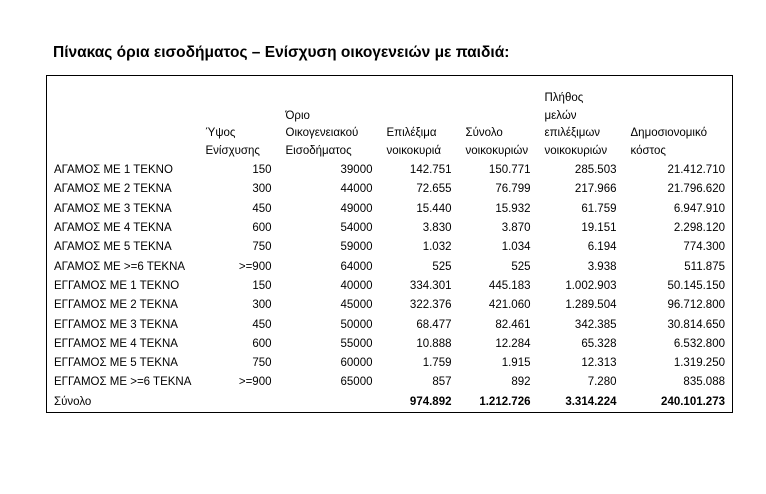 Image resolution: width=766 pixels, height=494 pixels. I want to click on header-cell: Επιλέξιμα νοικοκυριά, so click(414, 142).